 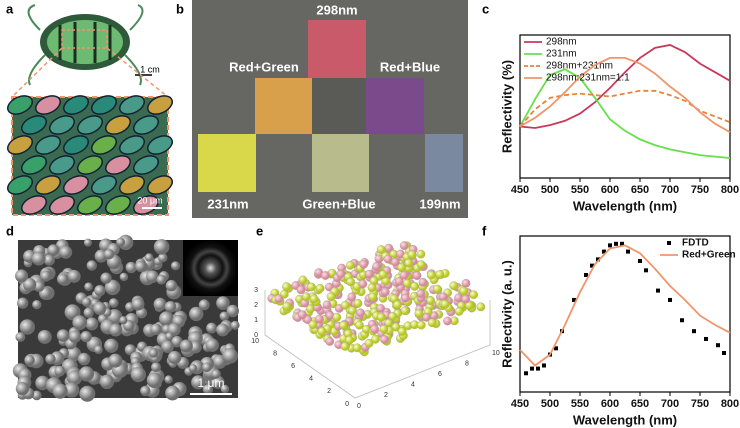 What do you see at coordinates (256, 320) in the screenshot?
I see `z-tick-label: 1` at bounding box center [256, 320].